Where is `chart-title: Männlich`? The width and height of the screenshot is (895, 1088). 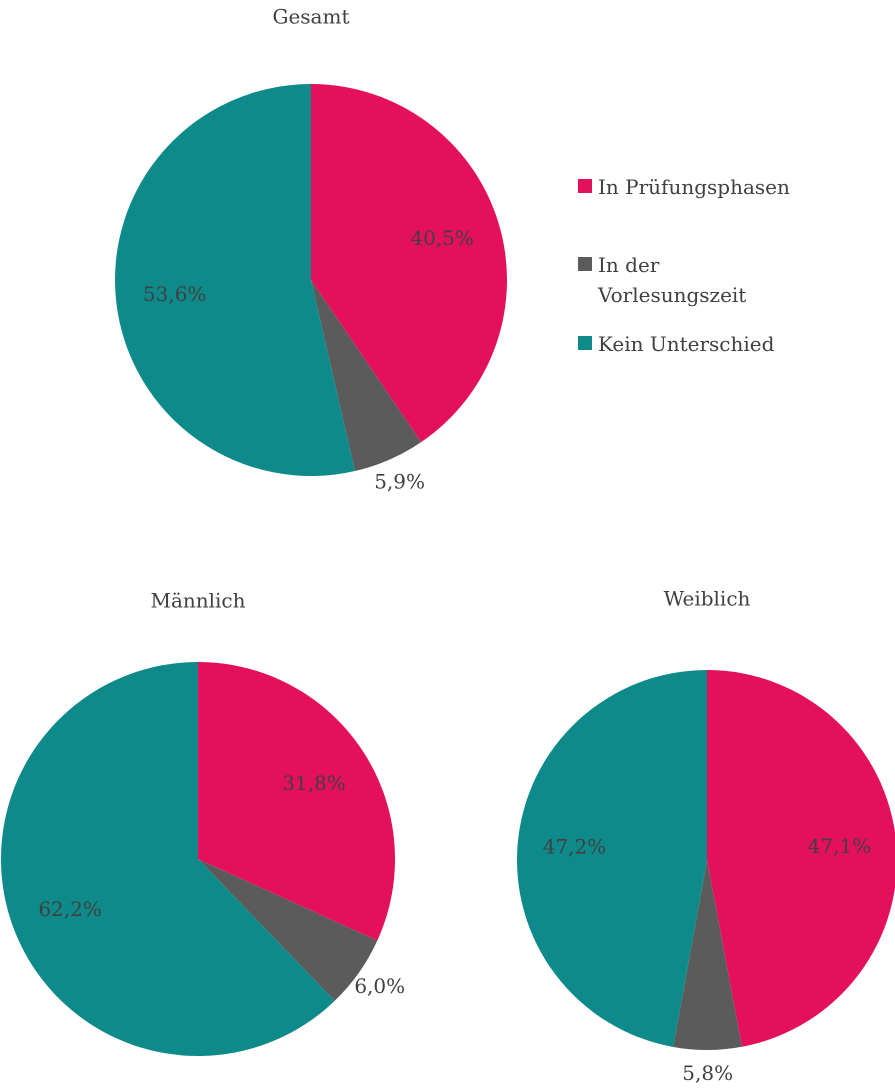 chart-title: Männlich is located at coordinates (197, 601).